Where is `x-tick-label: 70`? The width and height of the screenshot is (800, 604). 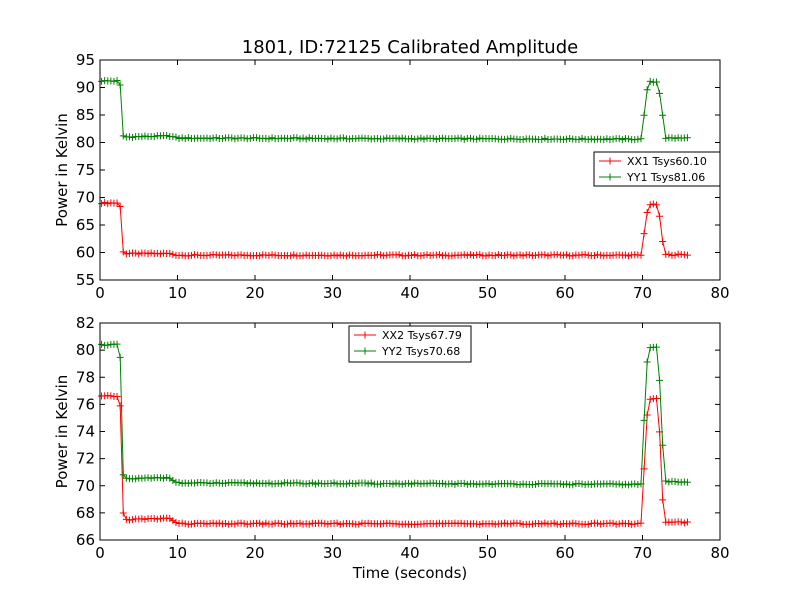
x-tick-label: 70 is located at coordinates (642, 553).